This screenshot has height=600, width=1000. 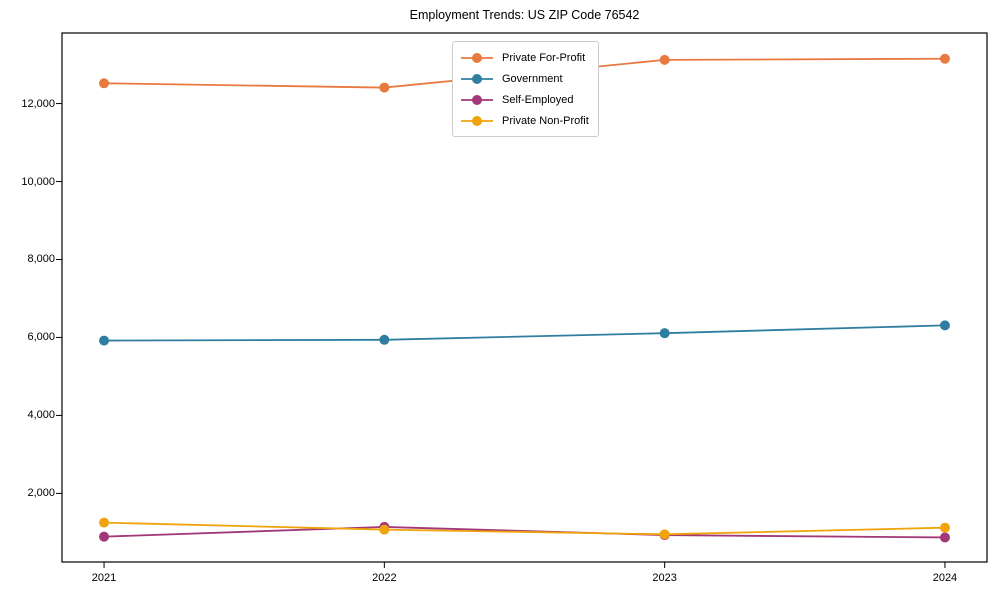 What do you see at coordinates (384, 578) in the screenshot?
I see `x-tick-label: 2022` at bounding box center [384, 578].